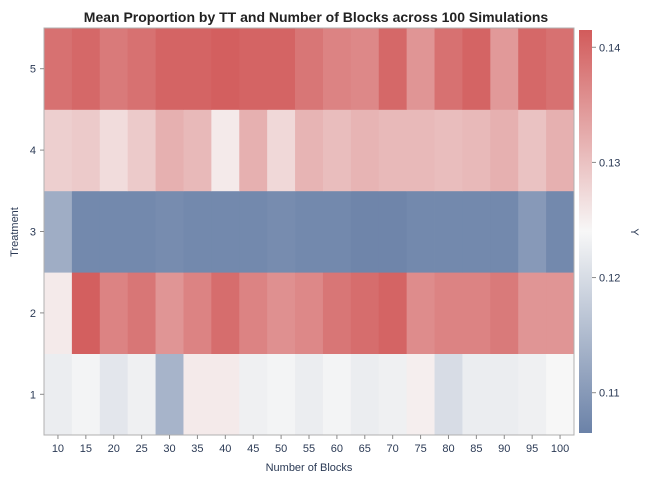 The height and width of the screenshot is (483, 646). Describe the element at coordinates (634, 232) in the screenshot. I see `colorbar-label: Y` at that location.